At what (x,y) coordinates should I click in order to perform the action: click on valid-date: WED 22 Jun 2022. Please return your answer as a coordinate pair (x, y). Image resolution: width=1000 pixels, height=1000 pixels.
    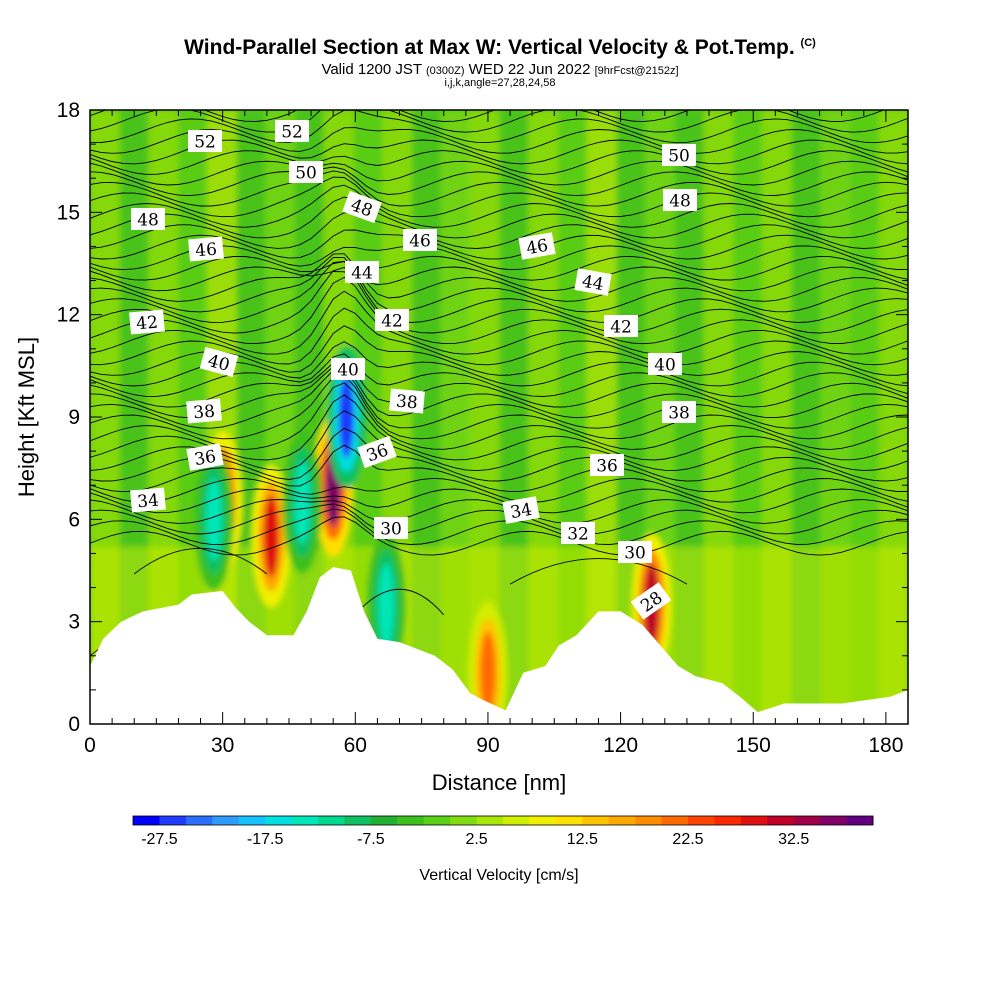
    Looking at the image, I should click on (529, 69).